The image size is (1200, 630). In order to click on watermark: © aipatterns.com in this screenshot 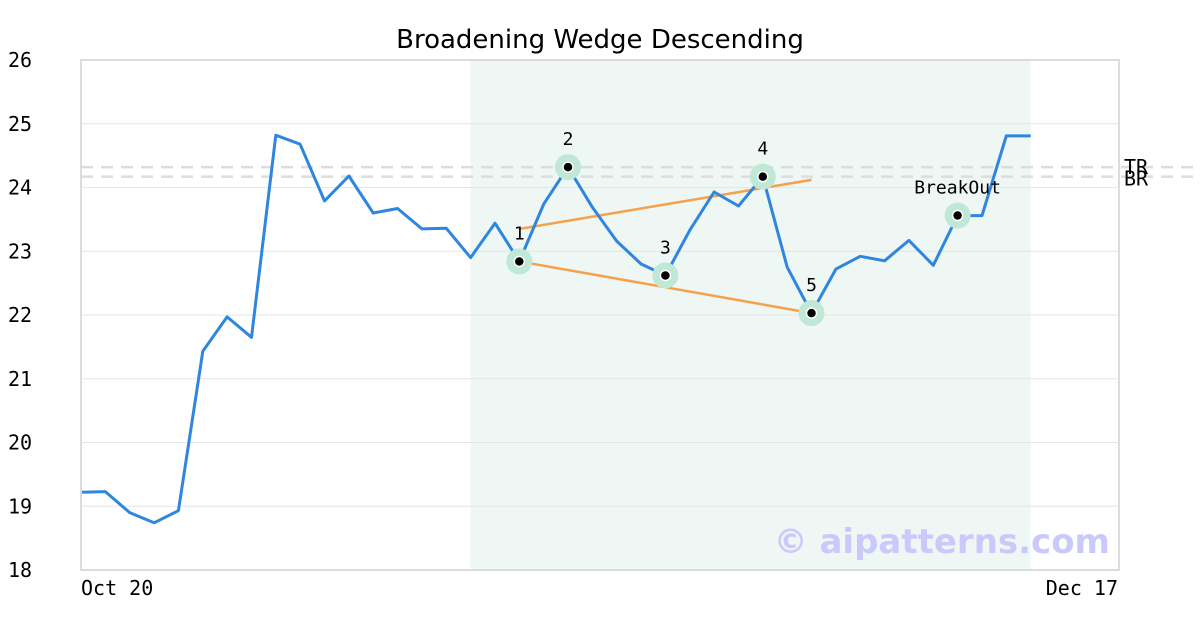, I will do `click(942, 542)`.